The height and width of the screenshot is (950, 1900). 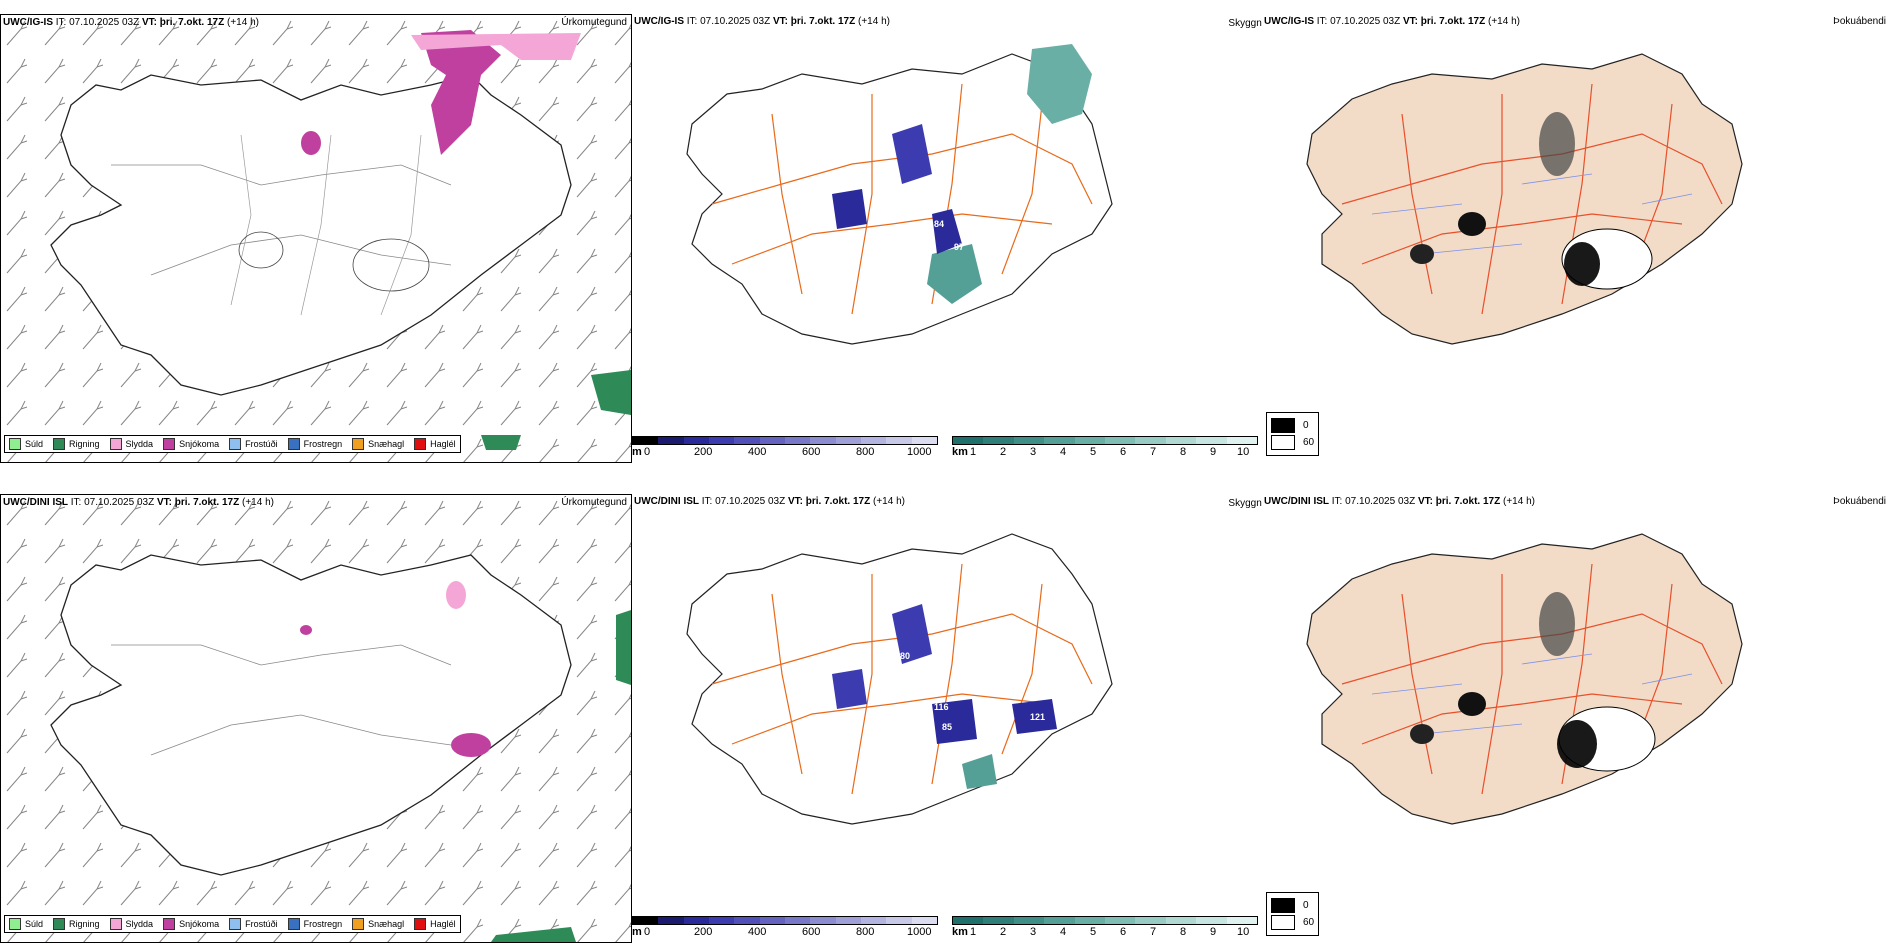 I want to click on peak-label: 12, so click(x=877, y=393).